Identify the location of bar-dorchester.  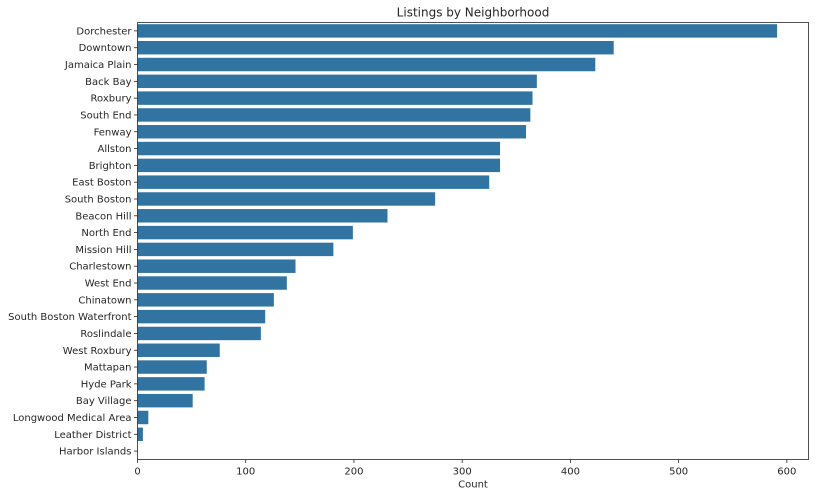
(457, 31).